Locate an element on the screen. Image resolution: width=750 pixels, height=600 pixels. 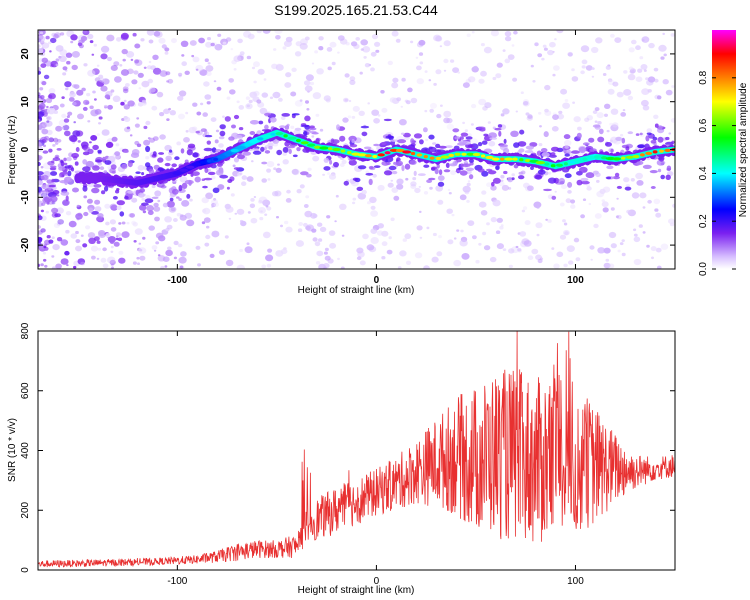
chart-title: S199.2025.165.21.53.C44 is located at coordinates (356, 10).